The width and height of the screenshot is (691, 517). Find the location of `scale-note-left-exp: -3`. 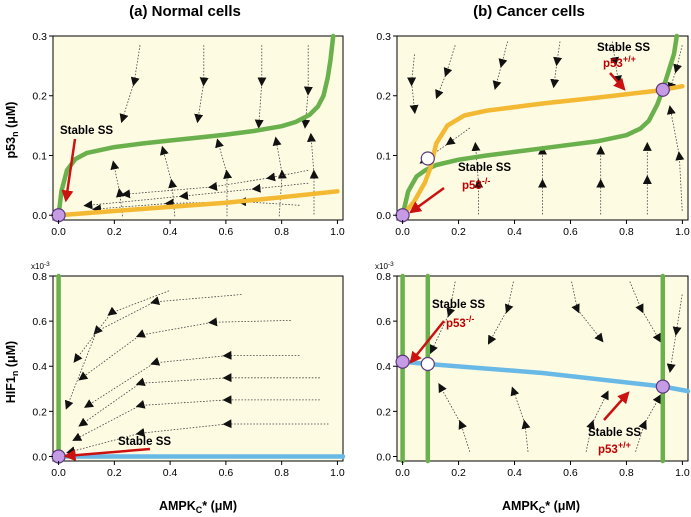

scale-note-left-exp: -3 is located at coordinates (47, 264).